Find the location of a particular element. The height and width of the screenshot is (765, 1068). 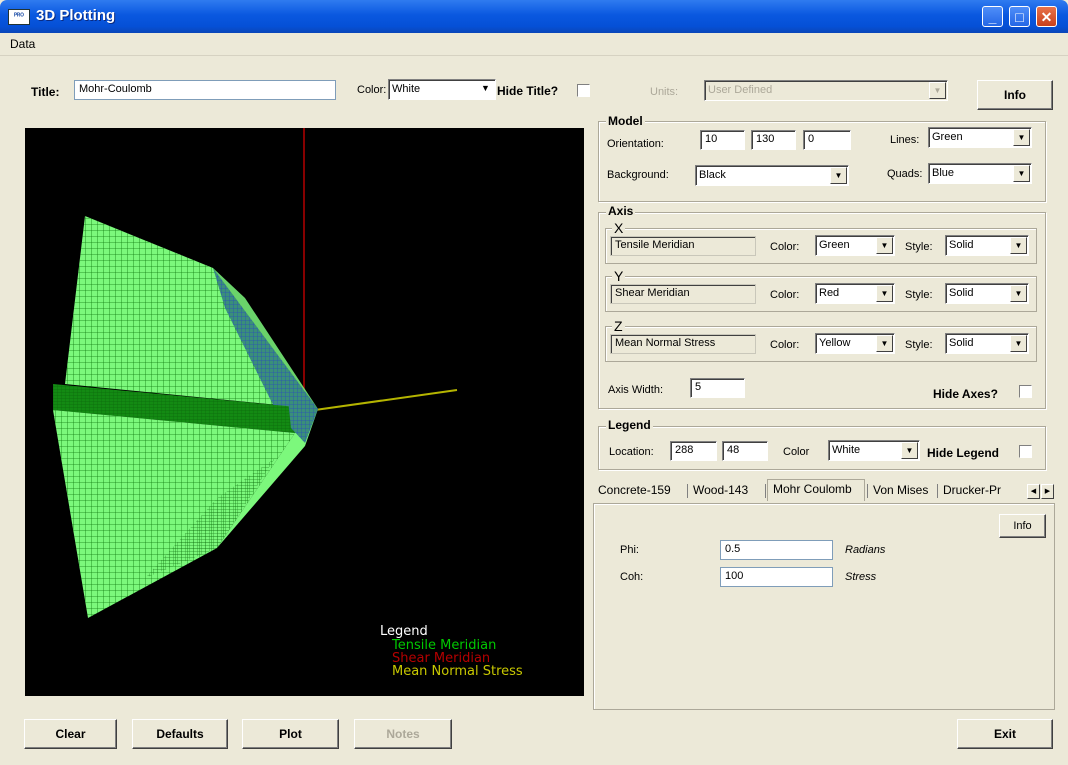

param-input: 0.5 is located at coordinates (776, 550).